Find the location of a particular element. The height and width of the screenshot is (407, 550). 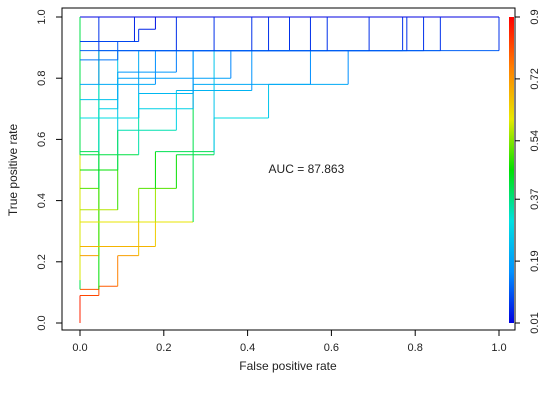

x-tick-label: 0.6 is located at coordinates (331, 348).